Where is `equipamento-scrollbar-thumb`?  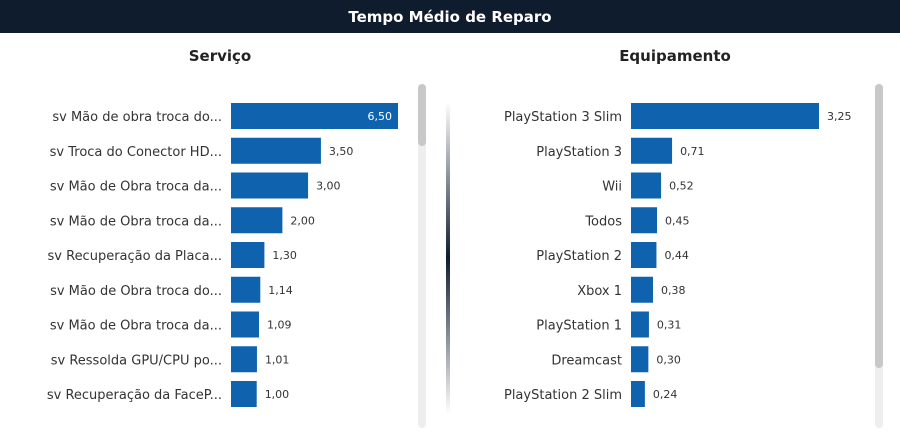
equipamento-scrollbar-thumb is located at coordinates (879, 226).